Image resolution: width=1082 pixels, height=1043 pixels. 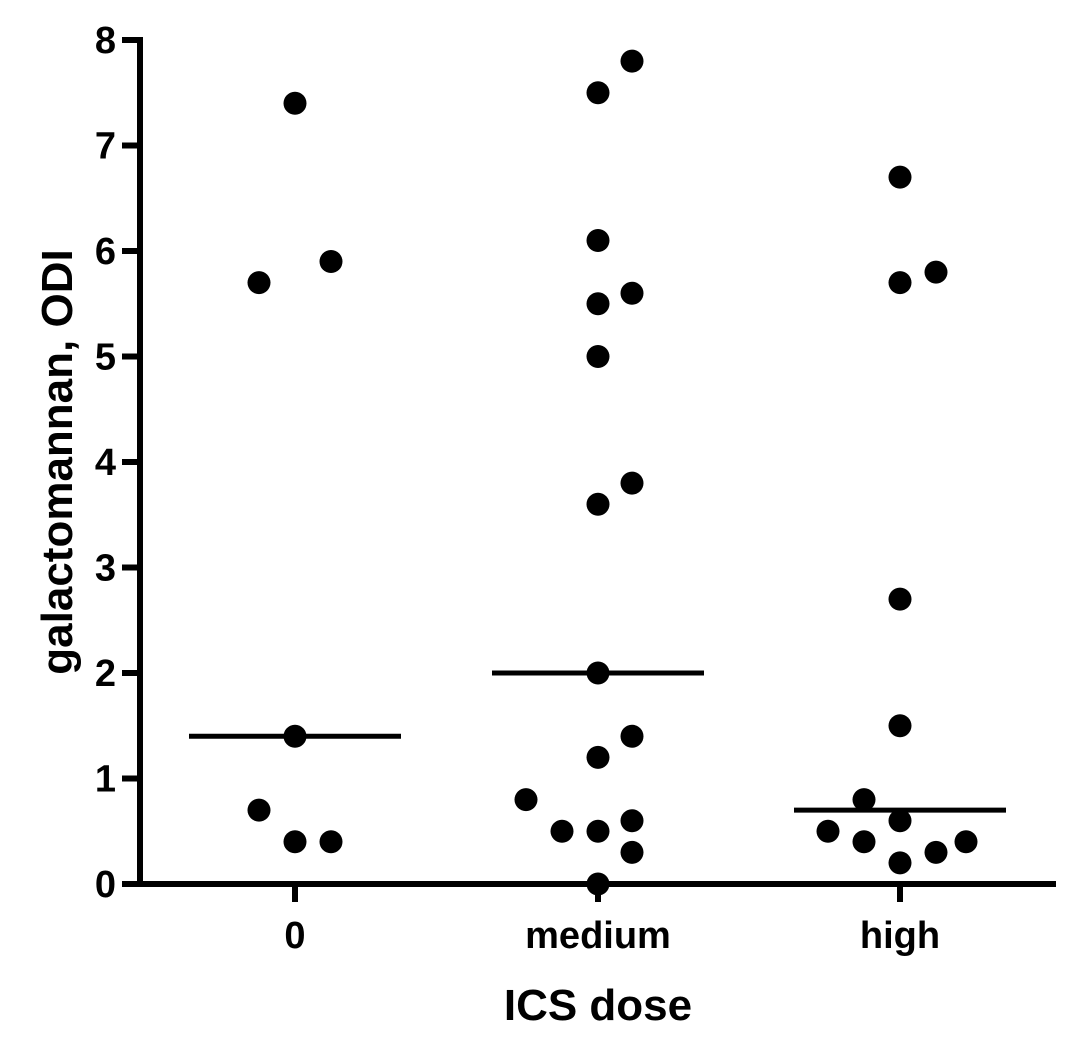 I want to click on median-lines, so click(x=597, y=741).